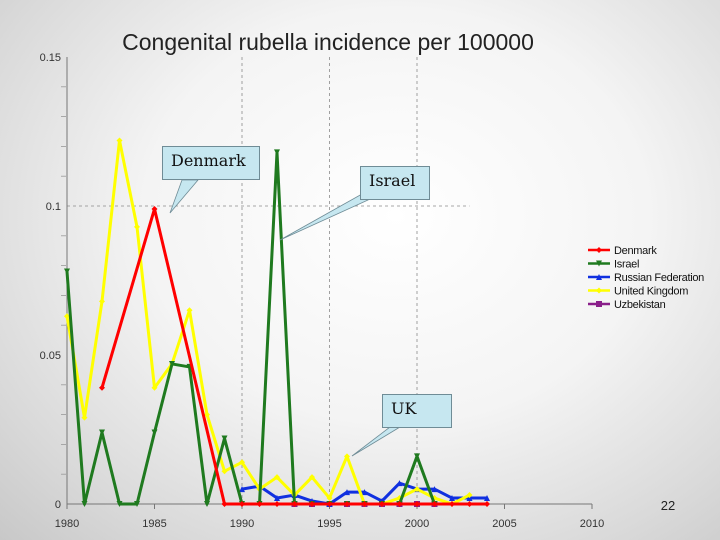 This screenshot has height=540, width=720. What do you see at coordinates (242, 524) in the screenshot?
I see `x-tick-label: 1990` at bounding box center [242, 524].